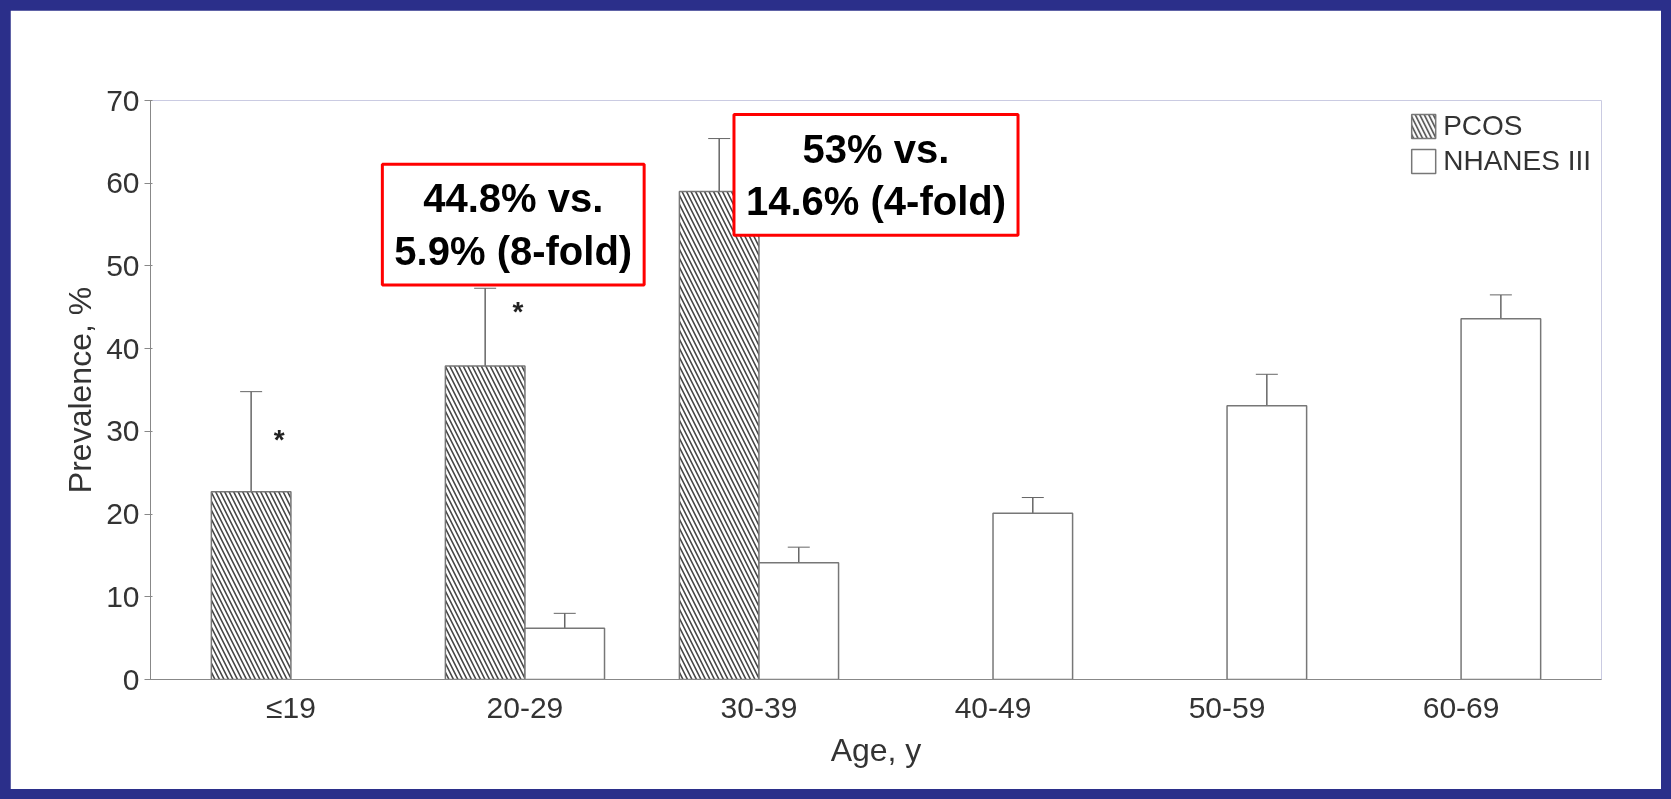 This screenshot has width=1671, height=799. What do you see at coordinates (876, 175) in the screenshot?
I see `annotation: 53% vs. 14.6% (4-fold)` at bounding box center [876, 175].